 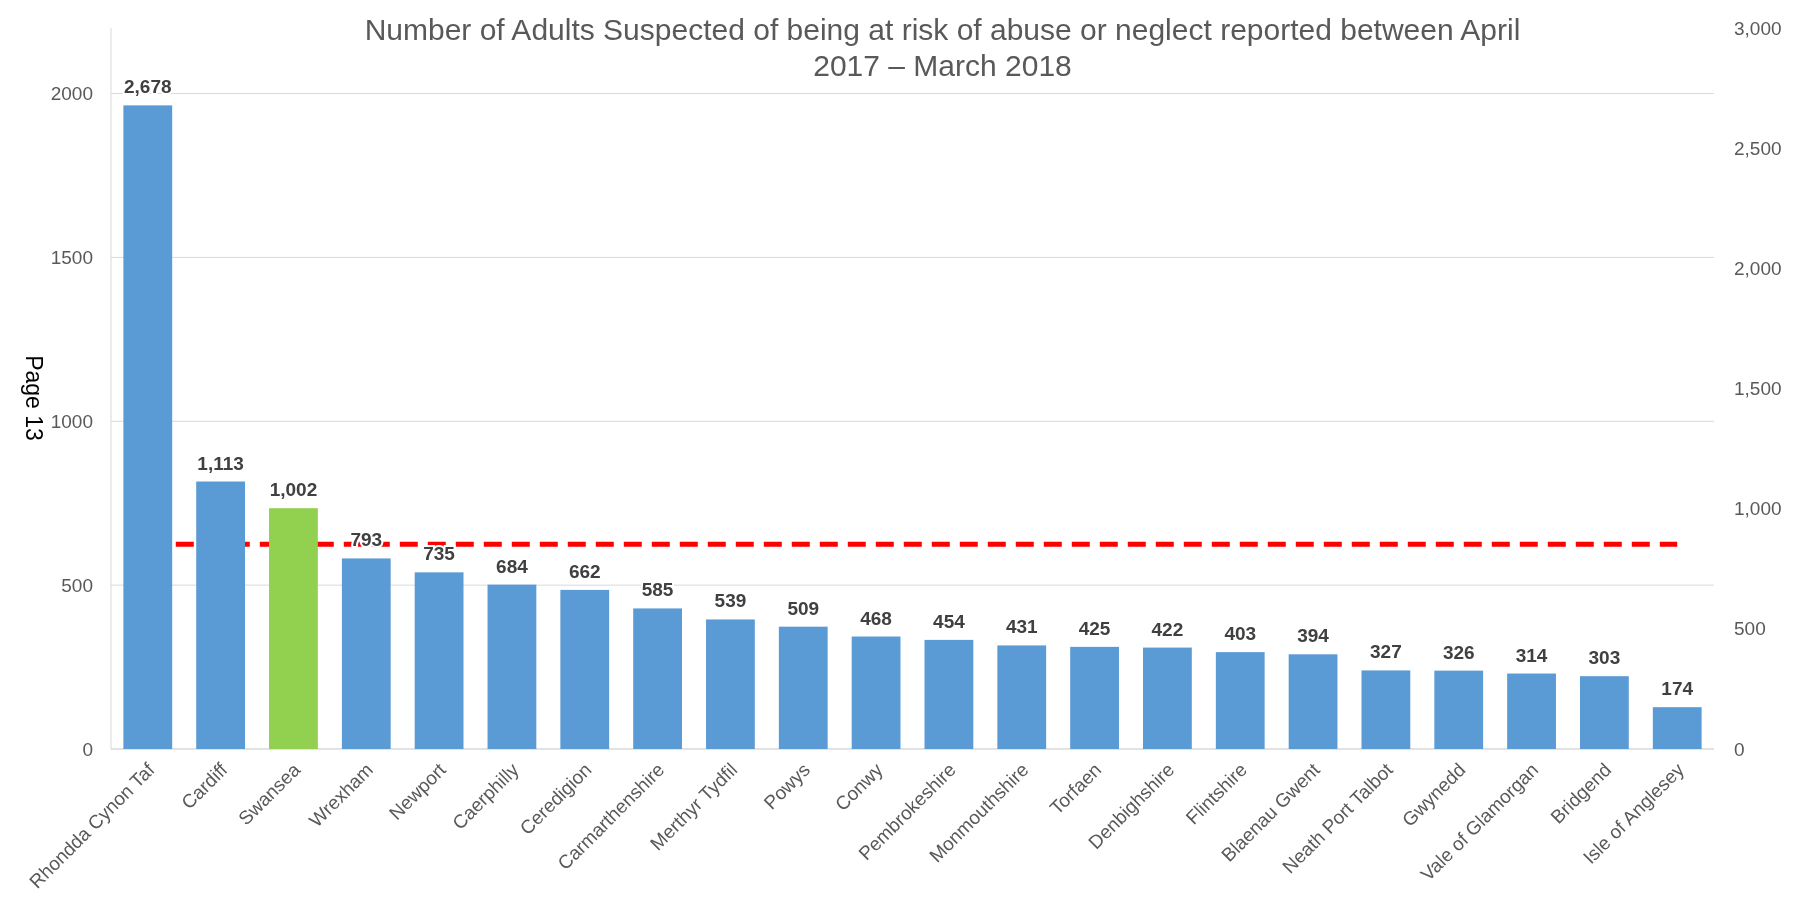 What do you see at coordinates (730, 601) in the screenshot?
I see `data-label: 539` at bounding box center [730, 601].